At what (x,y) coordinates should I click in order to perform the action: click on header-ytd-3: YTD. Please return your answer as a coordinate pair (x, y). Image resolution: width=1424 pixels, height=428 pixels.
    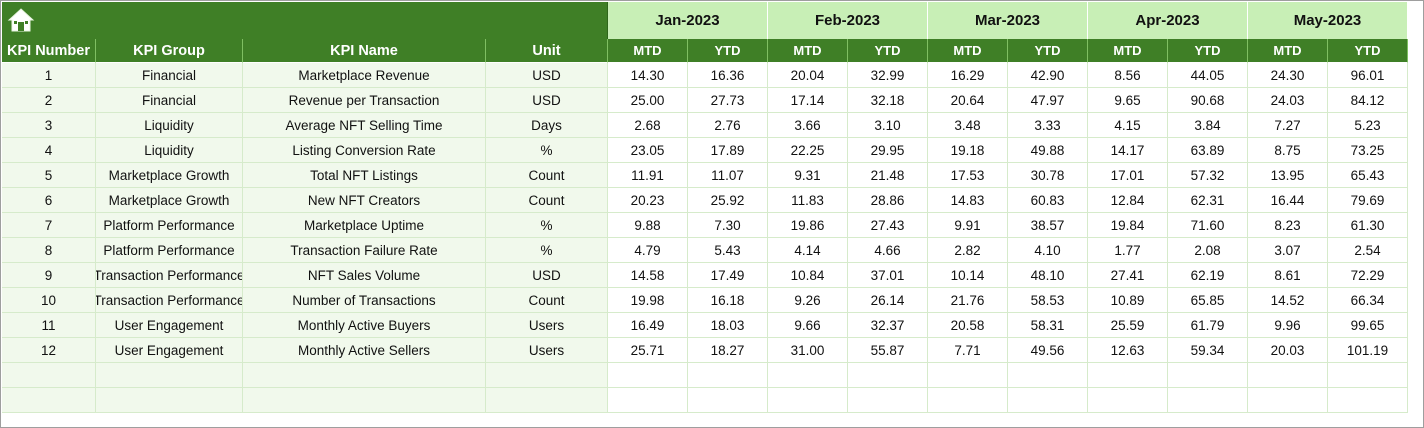
    Looking at the image, I should click on (1048, 51).